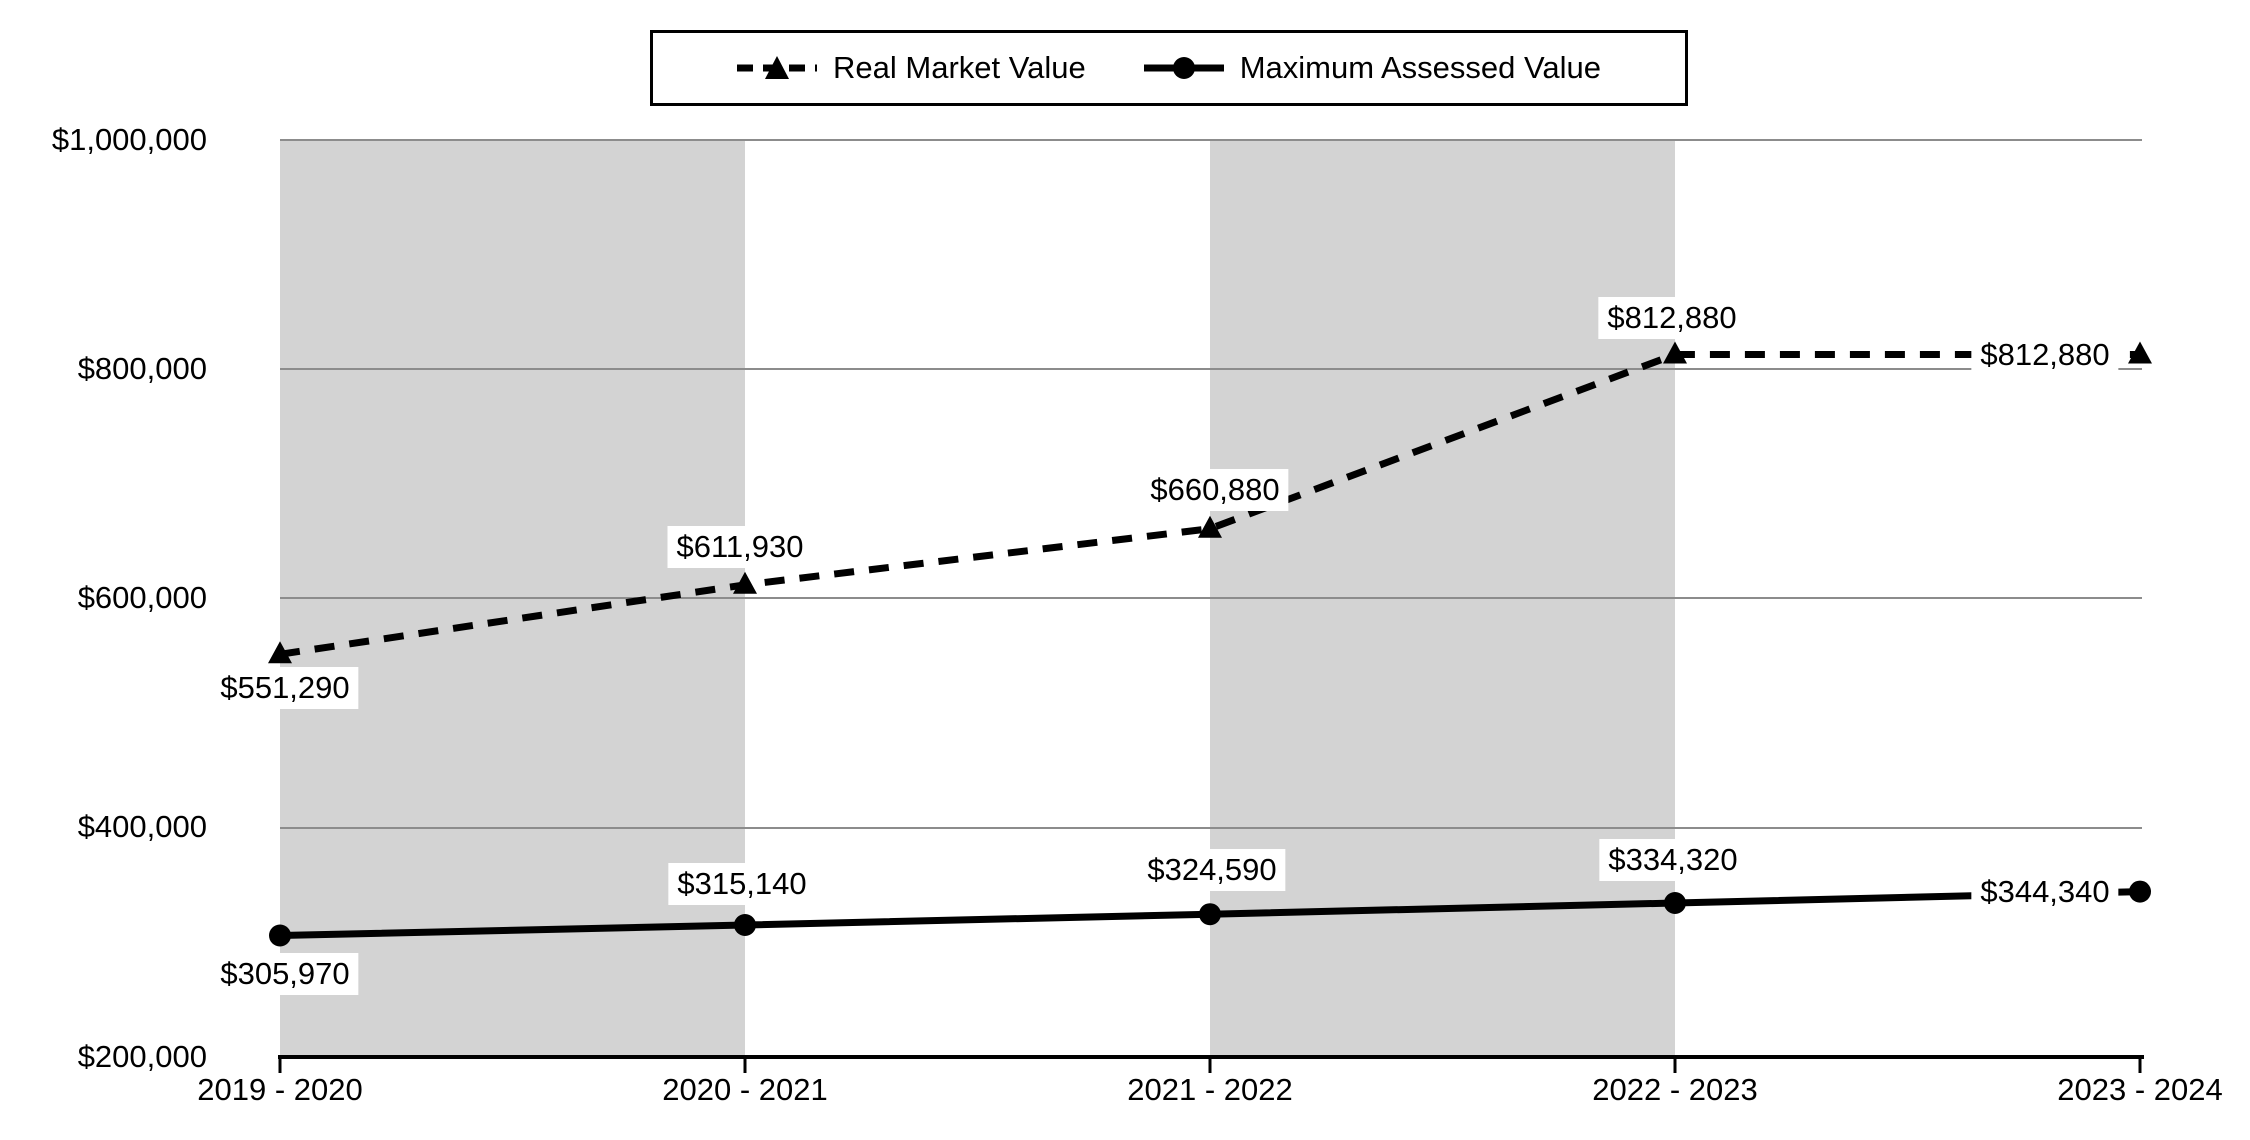  What do you see at coordinates (740, 546) in the screenshot?
I see `data-label-rmv-2020: $611,930` at bounding box center [740, 546].